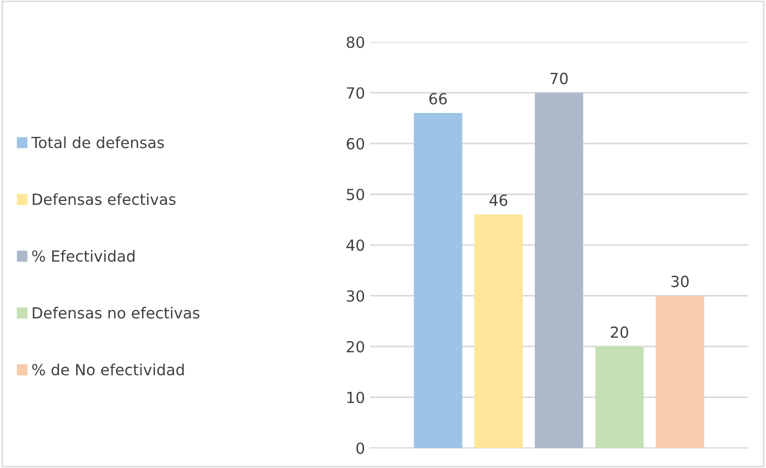 The image size is (766, 468). I want to click on legend-label: Defensas efectivas, so click(104, 199).